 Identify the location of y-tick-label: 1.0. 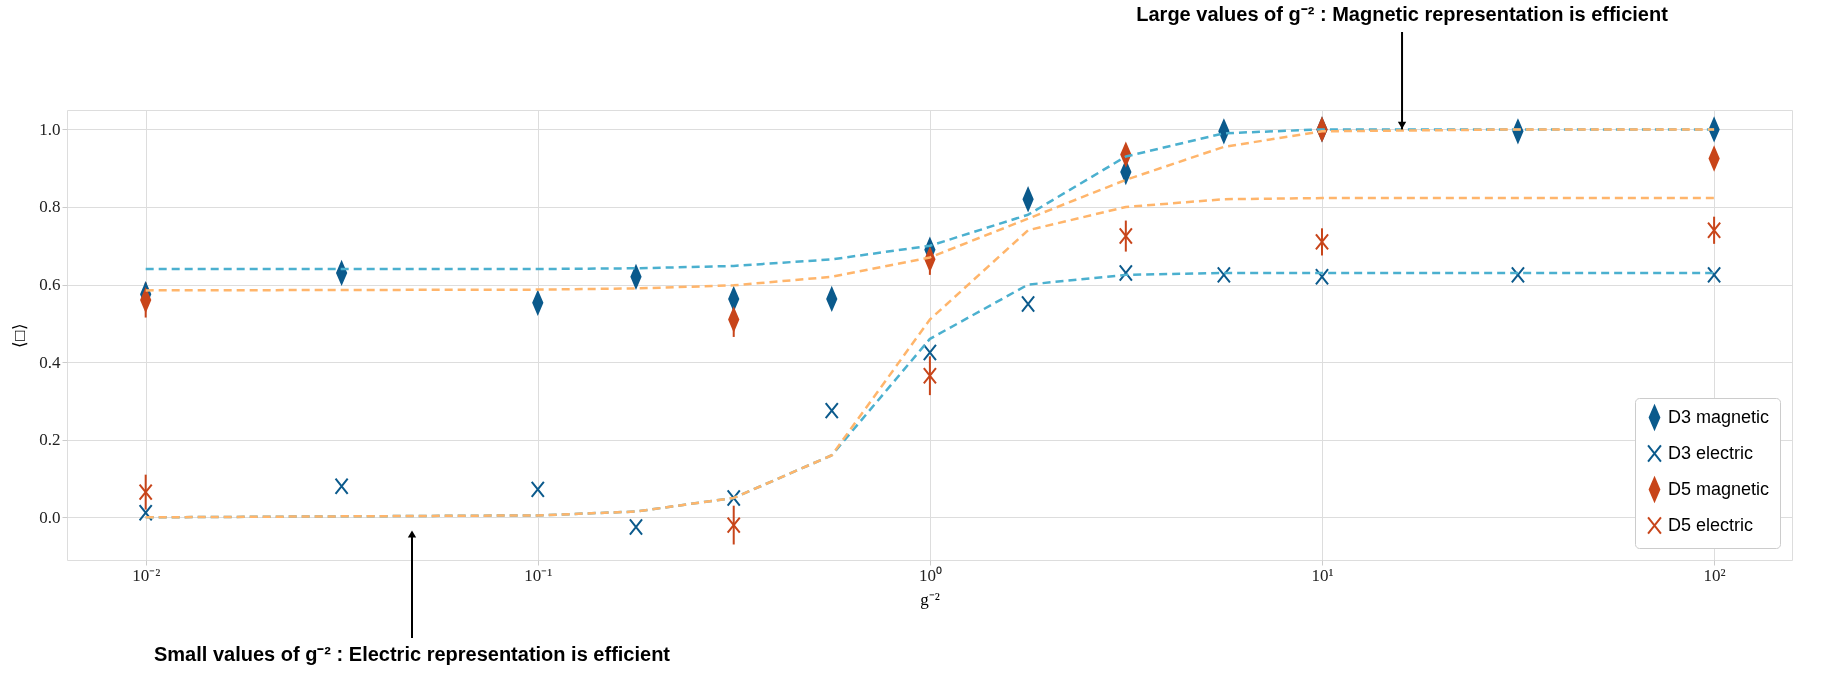
(50, 129).